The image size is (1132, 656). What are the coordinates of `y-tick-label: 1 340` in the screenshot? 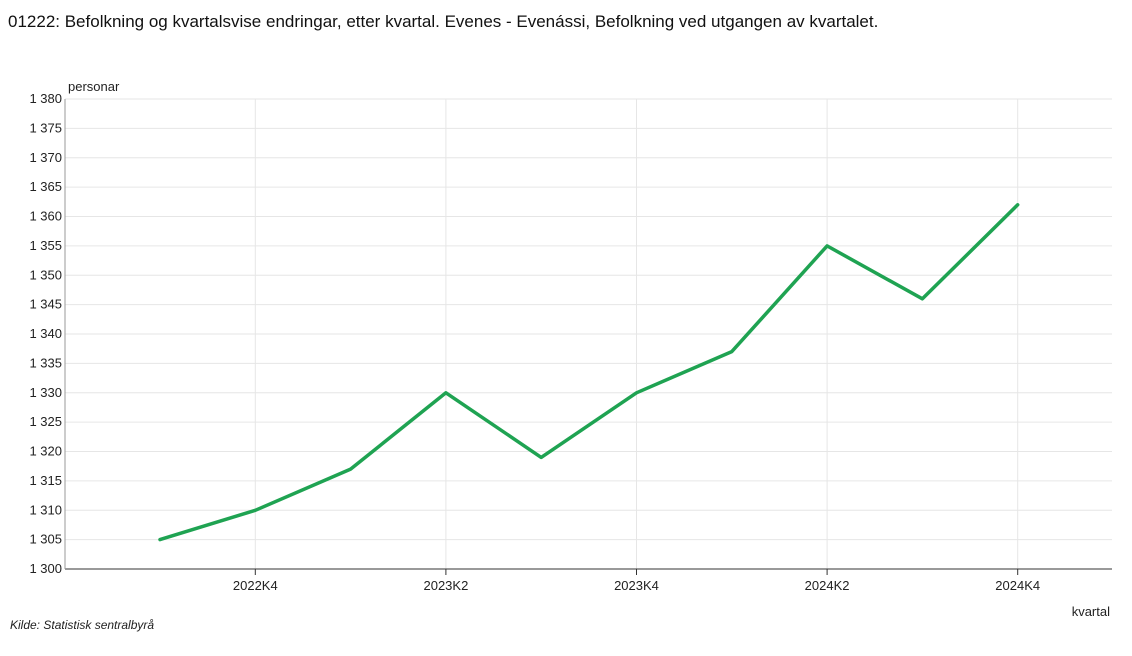 It's located at (45, 333).